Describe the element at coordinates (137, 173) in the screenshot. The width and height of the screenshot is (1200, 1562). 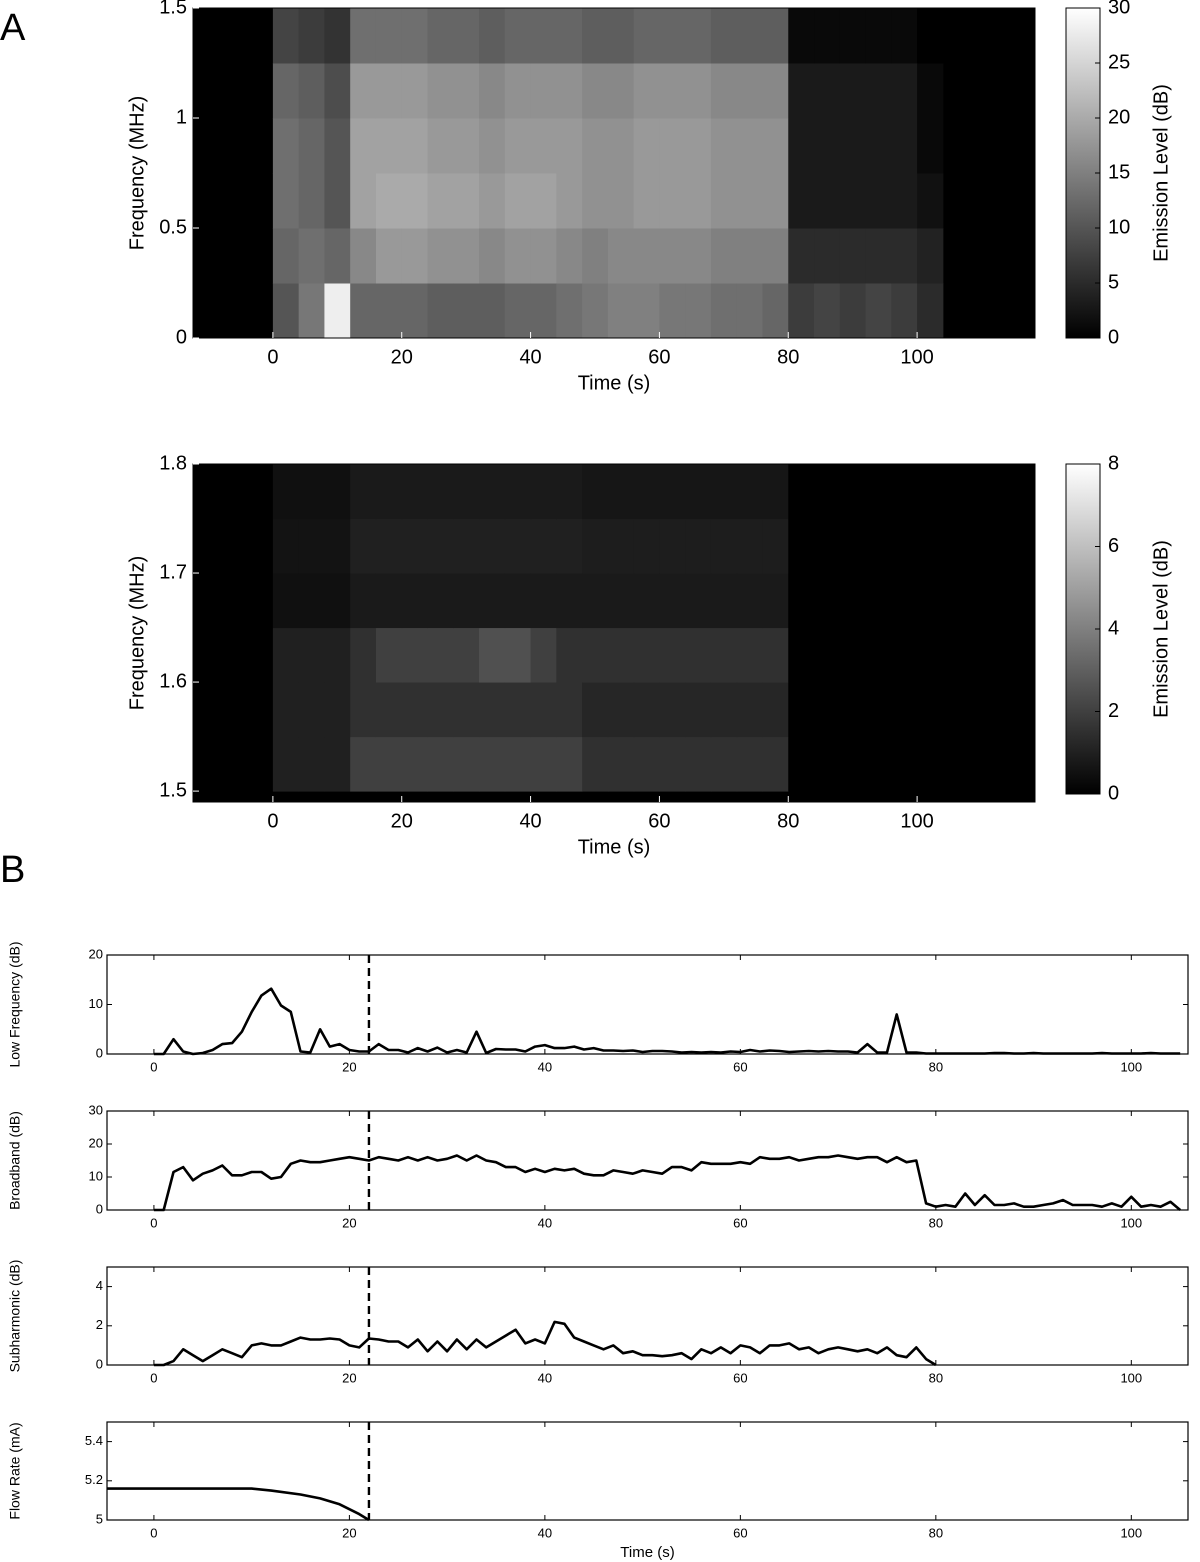
I see `y-axis-label: Frequency (MHz)` at that location.